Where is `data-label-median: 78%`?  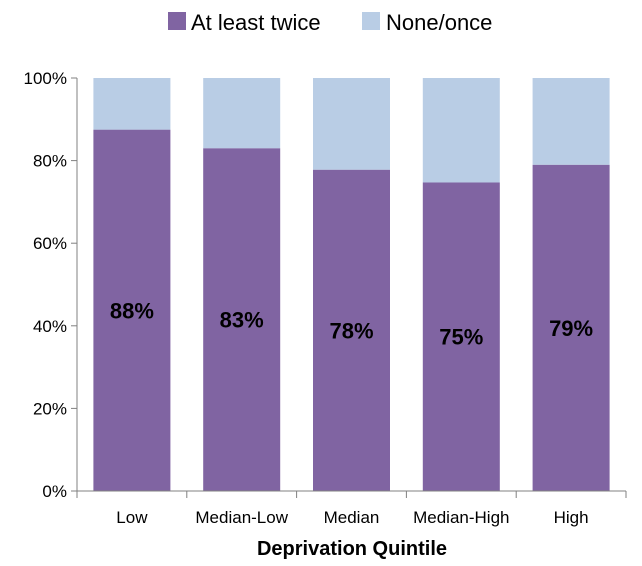 data-label-median: 78% is located at coordinates (351, 330).